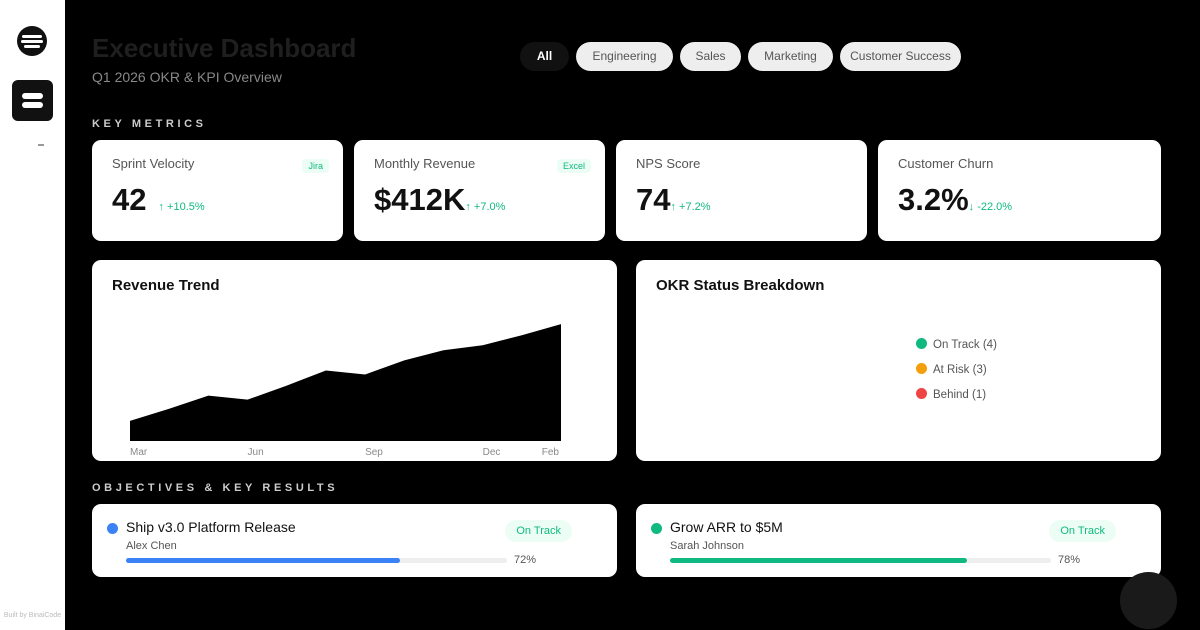  I want to click on progress-label: 78%, so click(1069, 560).